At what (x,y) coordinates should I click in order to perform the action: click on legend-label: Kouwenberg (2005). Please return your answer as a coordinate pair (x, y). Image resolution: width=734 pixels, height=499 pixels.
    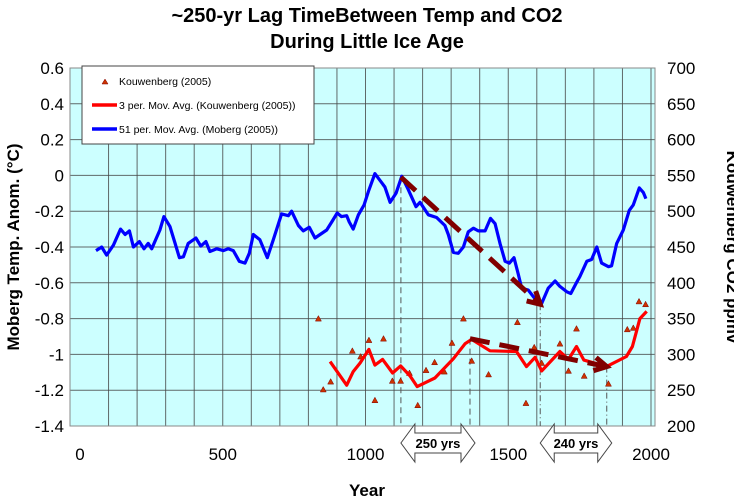
    Looking at the image, I should click on (165, 82).